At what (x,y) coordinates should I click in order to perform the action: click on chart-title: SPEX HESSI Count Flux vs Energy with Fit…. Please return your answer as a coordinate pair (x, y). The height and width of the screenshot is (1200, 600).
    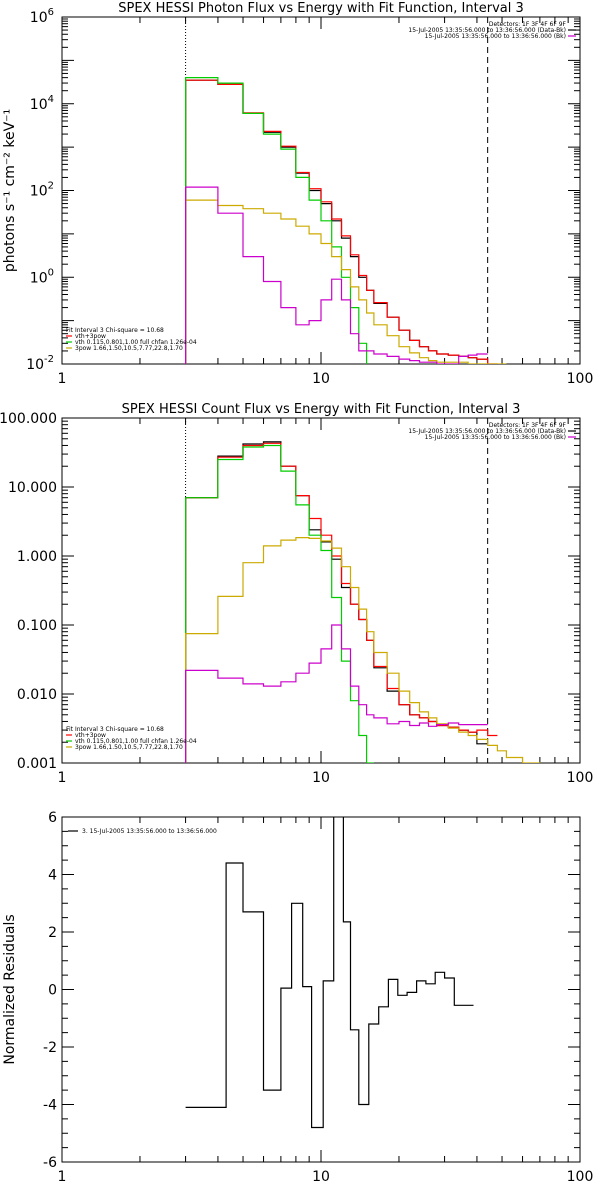
    Looking at the image, I should click on (321, 409).